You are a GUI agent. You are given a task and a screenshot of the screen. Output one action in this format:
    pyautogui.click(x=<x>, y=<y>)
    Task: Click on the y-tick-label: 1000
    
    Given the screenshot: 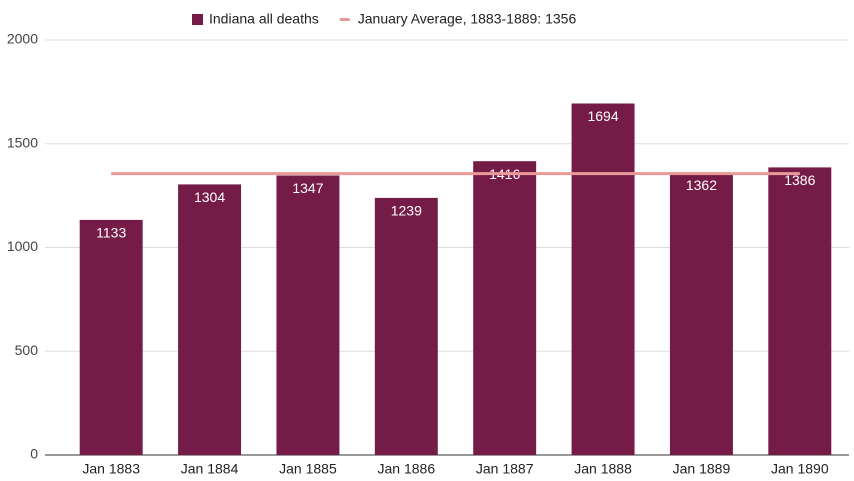 What is the action you would take?
    pyautogui.click(x=22, y=246)
    